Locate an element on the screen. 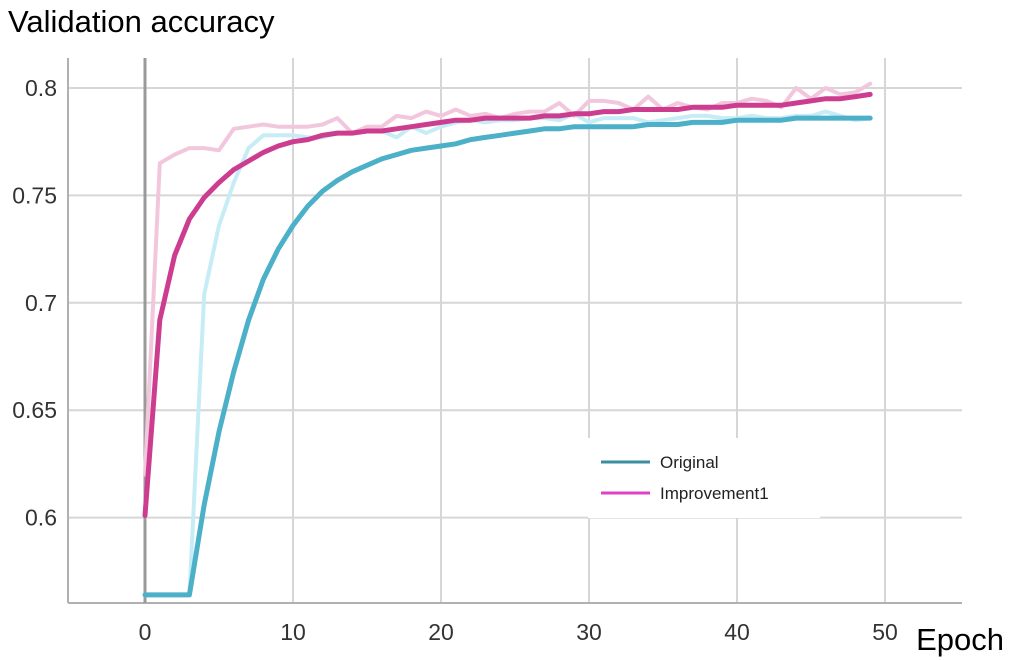 The image size is (1010, 660). x-tick-label: 30 is located at coordinates (589, 632).